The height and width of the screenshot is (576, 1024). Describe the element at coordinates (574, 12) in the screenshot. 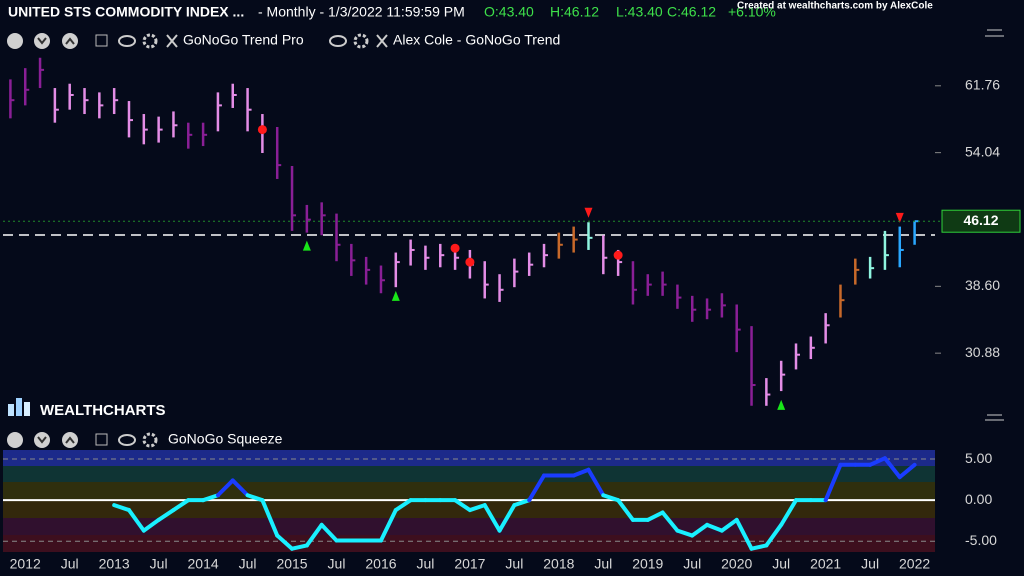

I see `quote-high: H:46.12` at that location.